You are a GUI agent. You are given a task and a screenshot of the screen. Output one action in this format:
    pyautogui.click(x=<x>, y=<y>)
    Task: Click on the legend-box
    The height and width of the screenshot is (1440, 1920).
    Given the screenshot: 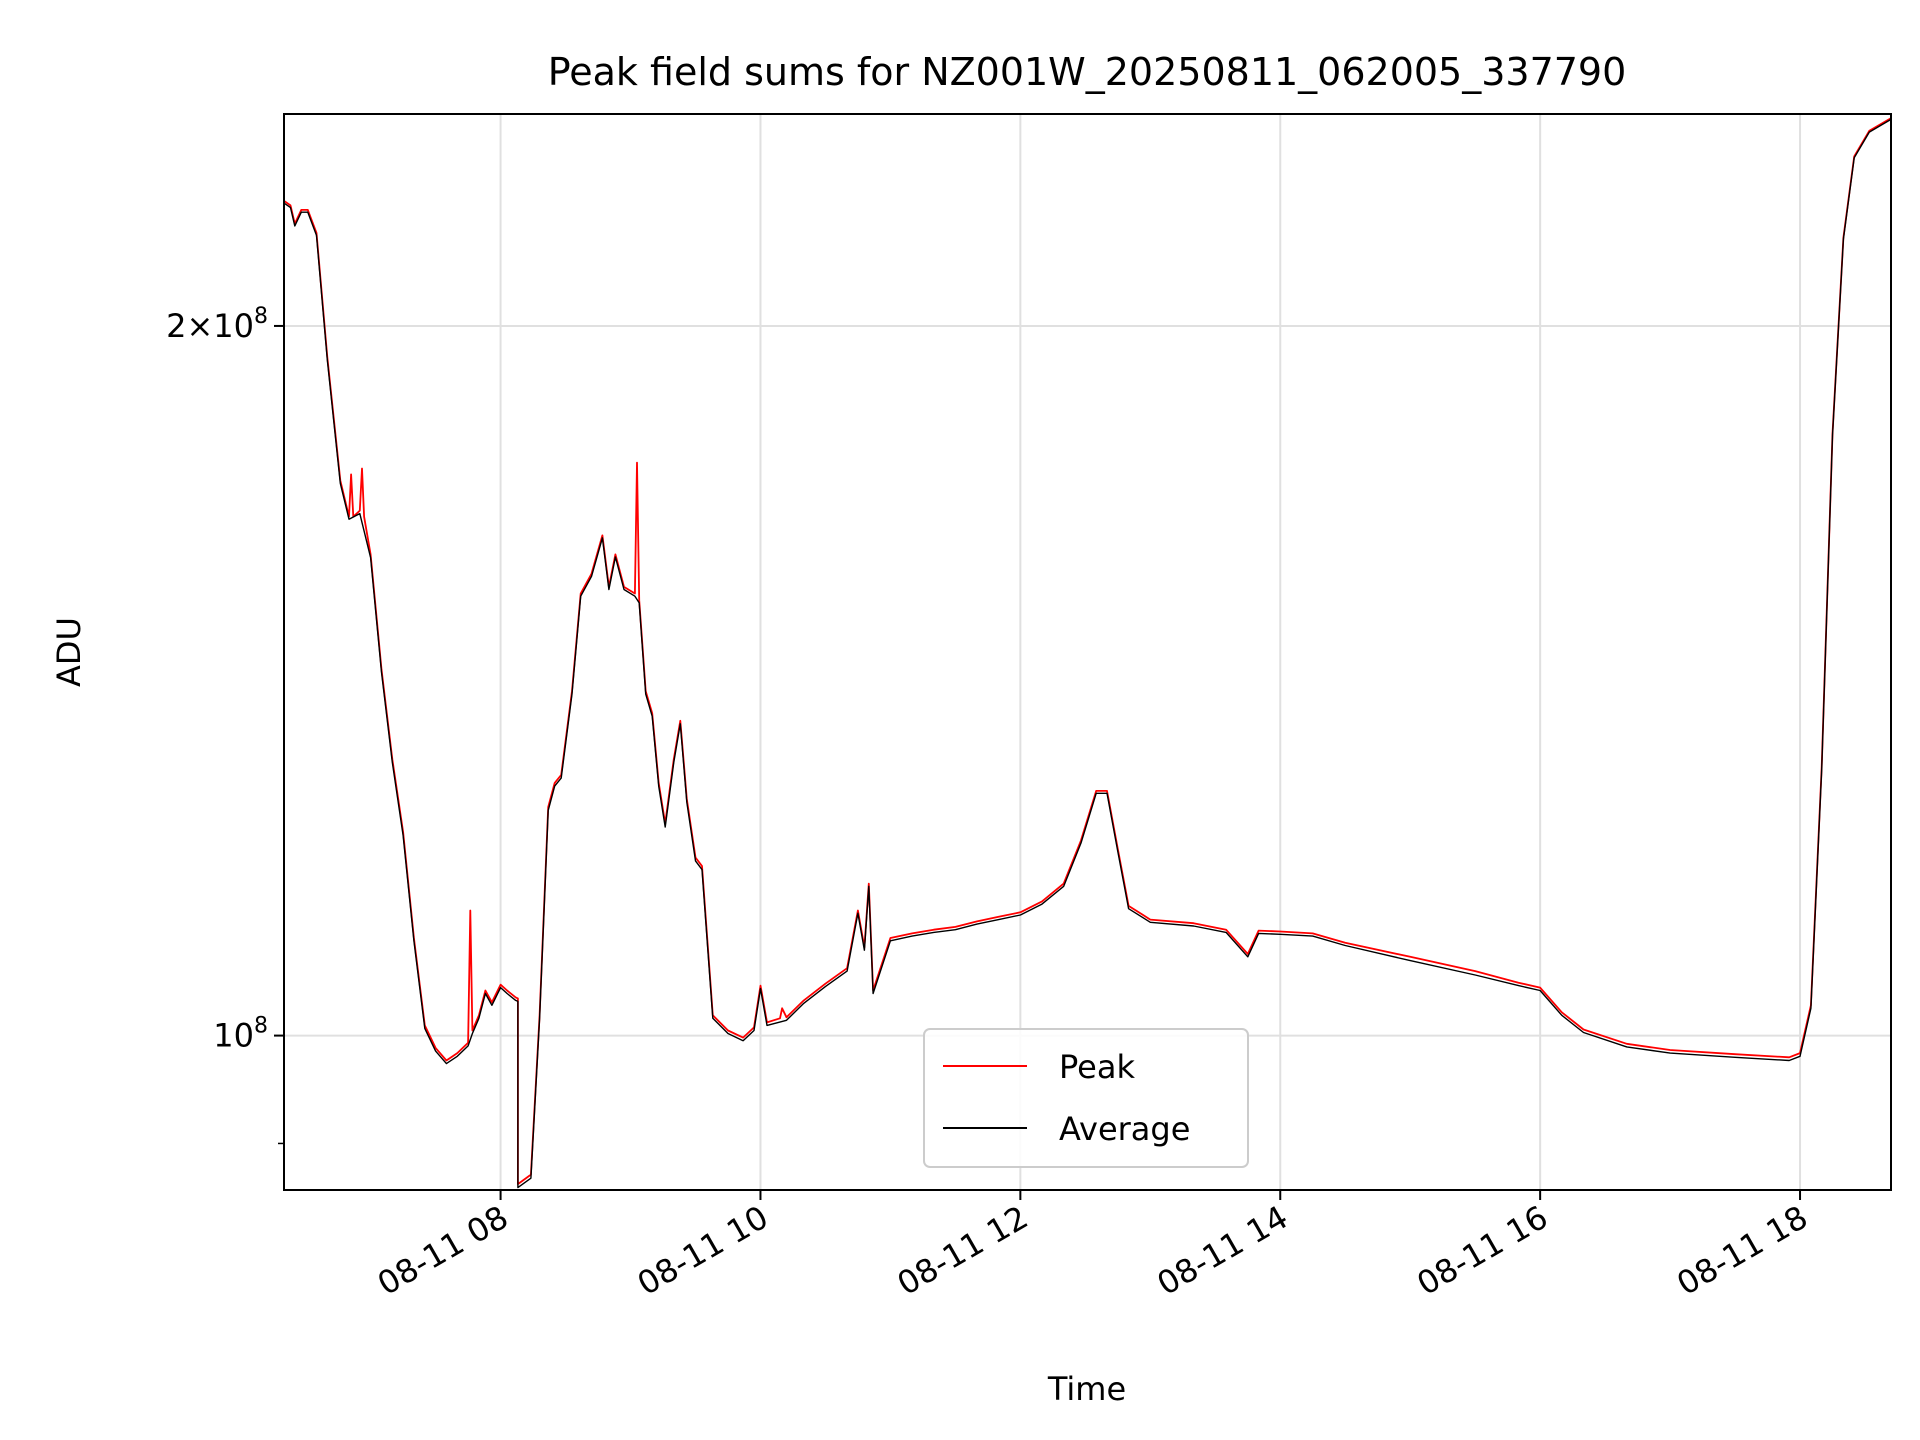 What is the action you would take?
    pyautogui.click(x=1086, y=1098)
    